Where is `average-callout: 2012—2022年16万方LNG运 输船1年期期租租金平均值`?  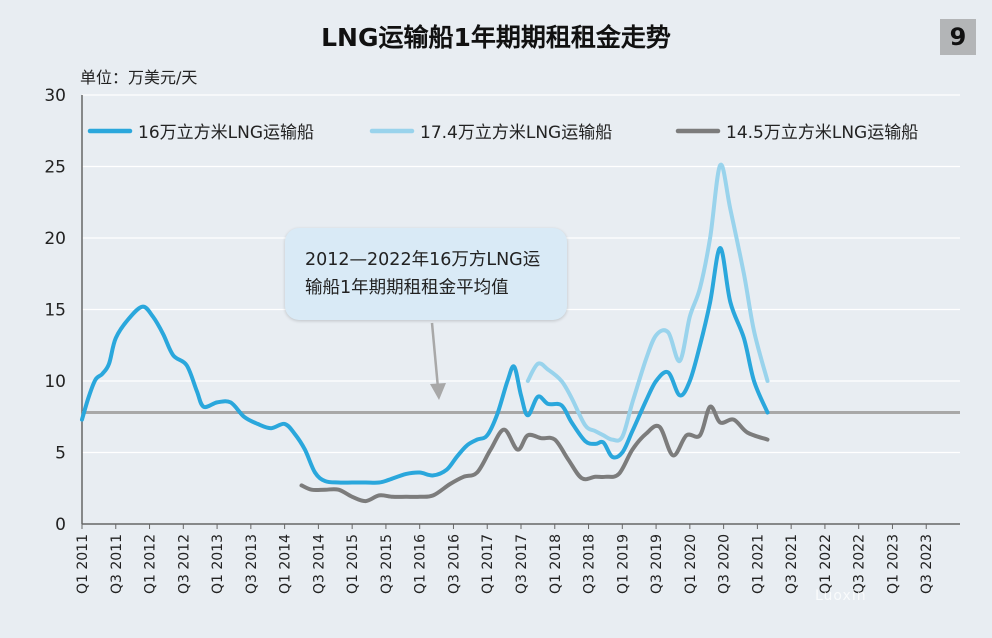 average-callout: 2012—2022年16万方LNG运 输船1年期期租租金平均值 is located at coordinates (426, 274).